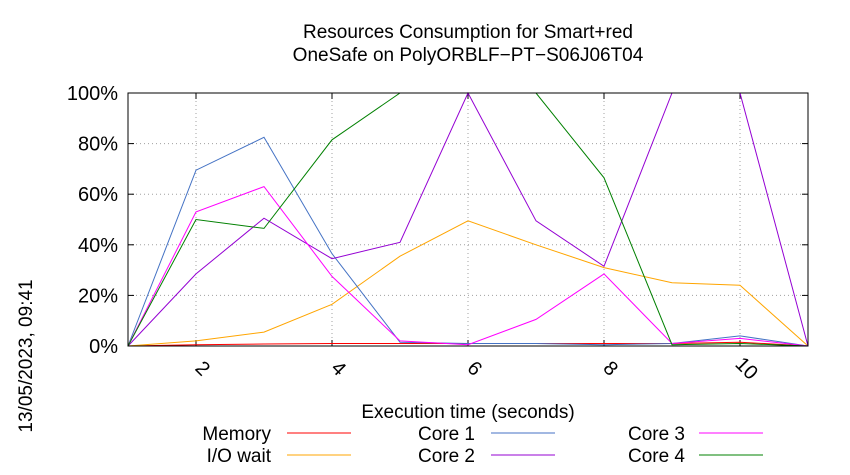 The height and width of the screenshot is (475, 850). What do you see at coordinates (610, 368) in the screenshot?
I see `x-tick-label: 8` at bounding box center [610, 368].